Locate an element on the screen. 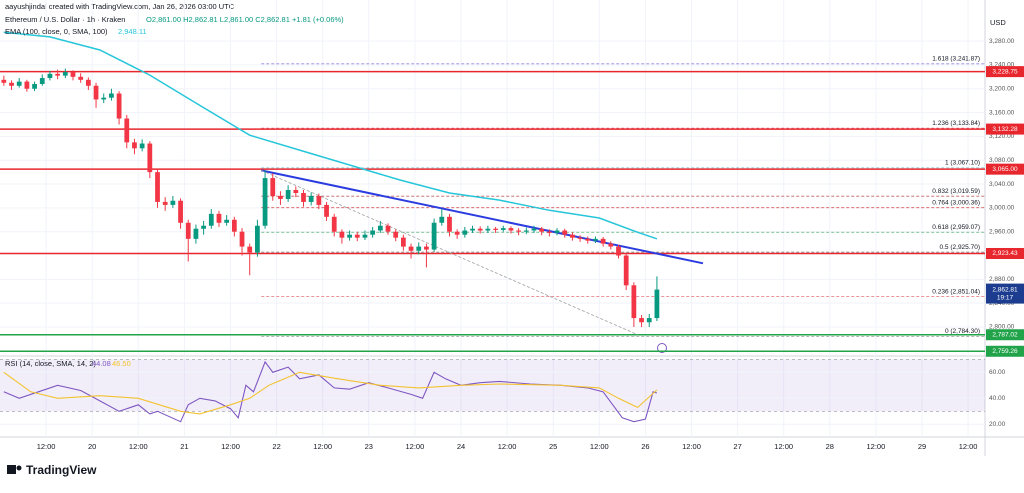 Image resolution: width=1024 pixels, height=493 pixels. level-label: 2,787.02 is located at coordinates (1005, 334).